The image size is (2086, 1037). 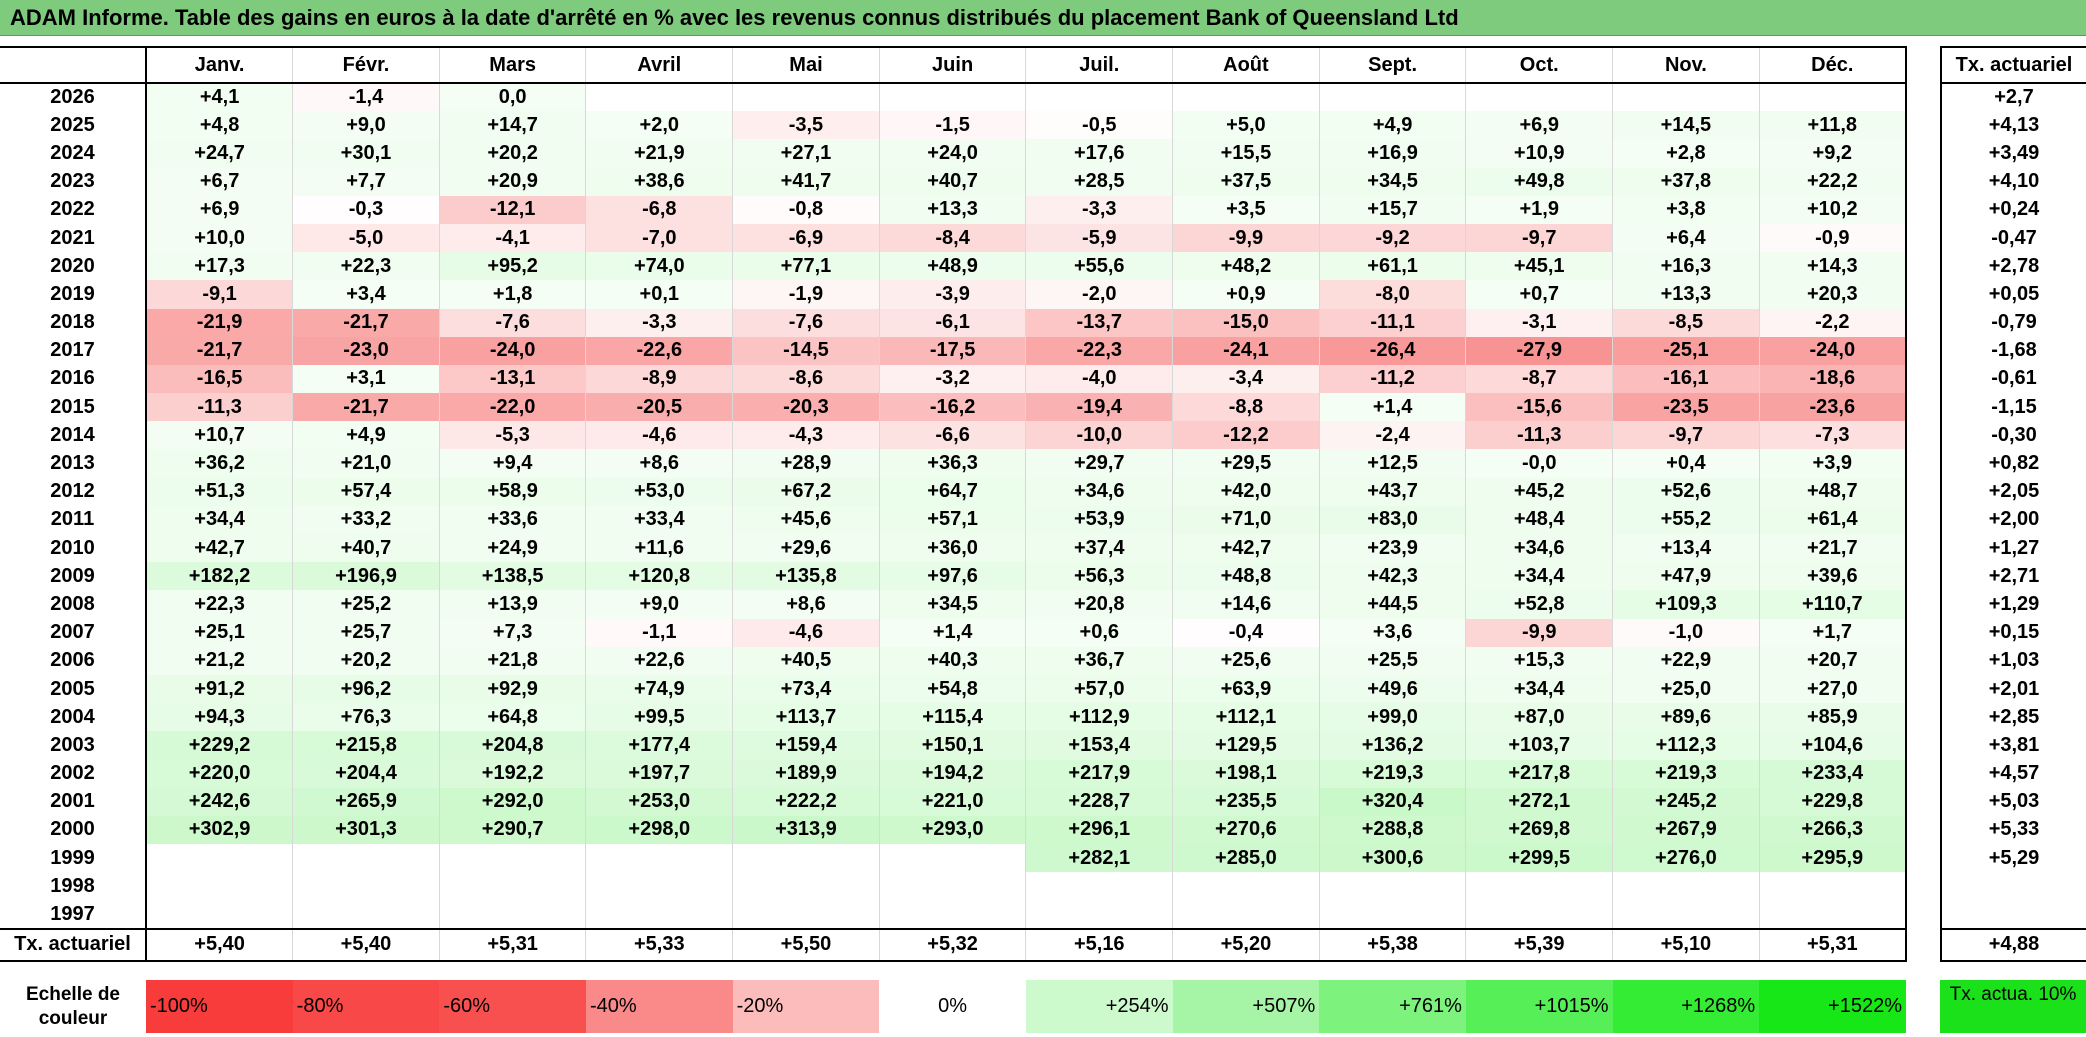 What do you see at coordinates (366, 773) in the screenshot?
I see `value-cell: +204,4` at bounding box center [366, 773].